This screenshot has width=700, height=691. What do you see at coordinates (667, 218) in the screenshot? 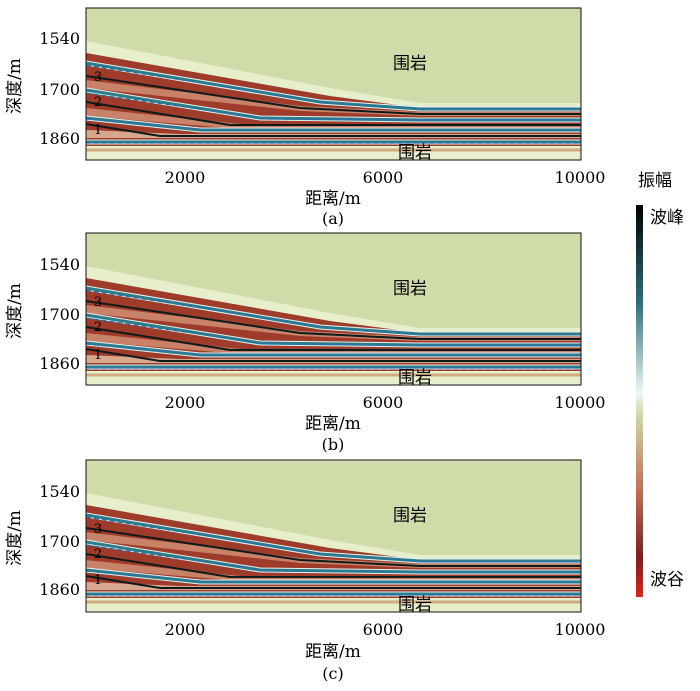
I see `colorbar-top-label: 波峰` at bounding box center [667, 218].